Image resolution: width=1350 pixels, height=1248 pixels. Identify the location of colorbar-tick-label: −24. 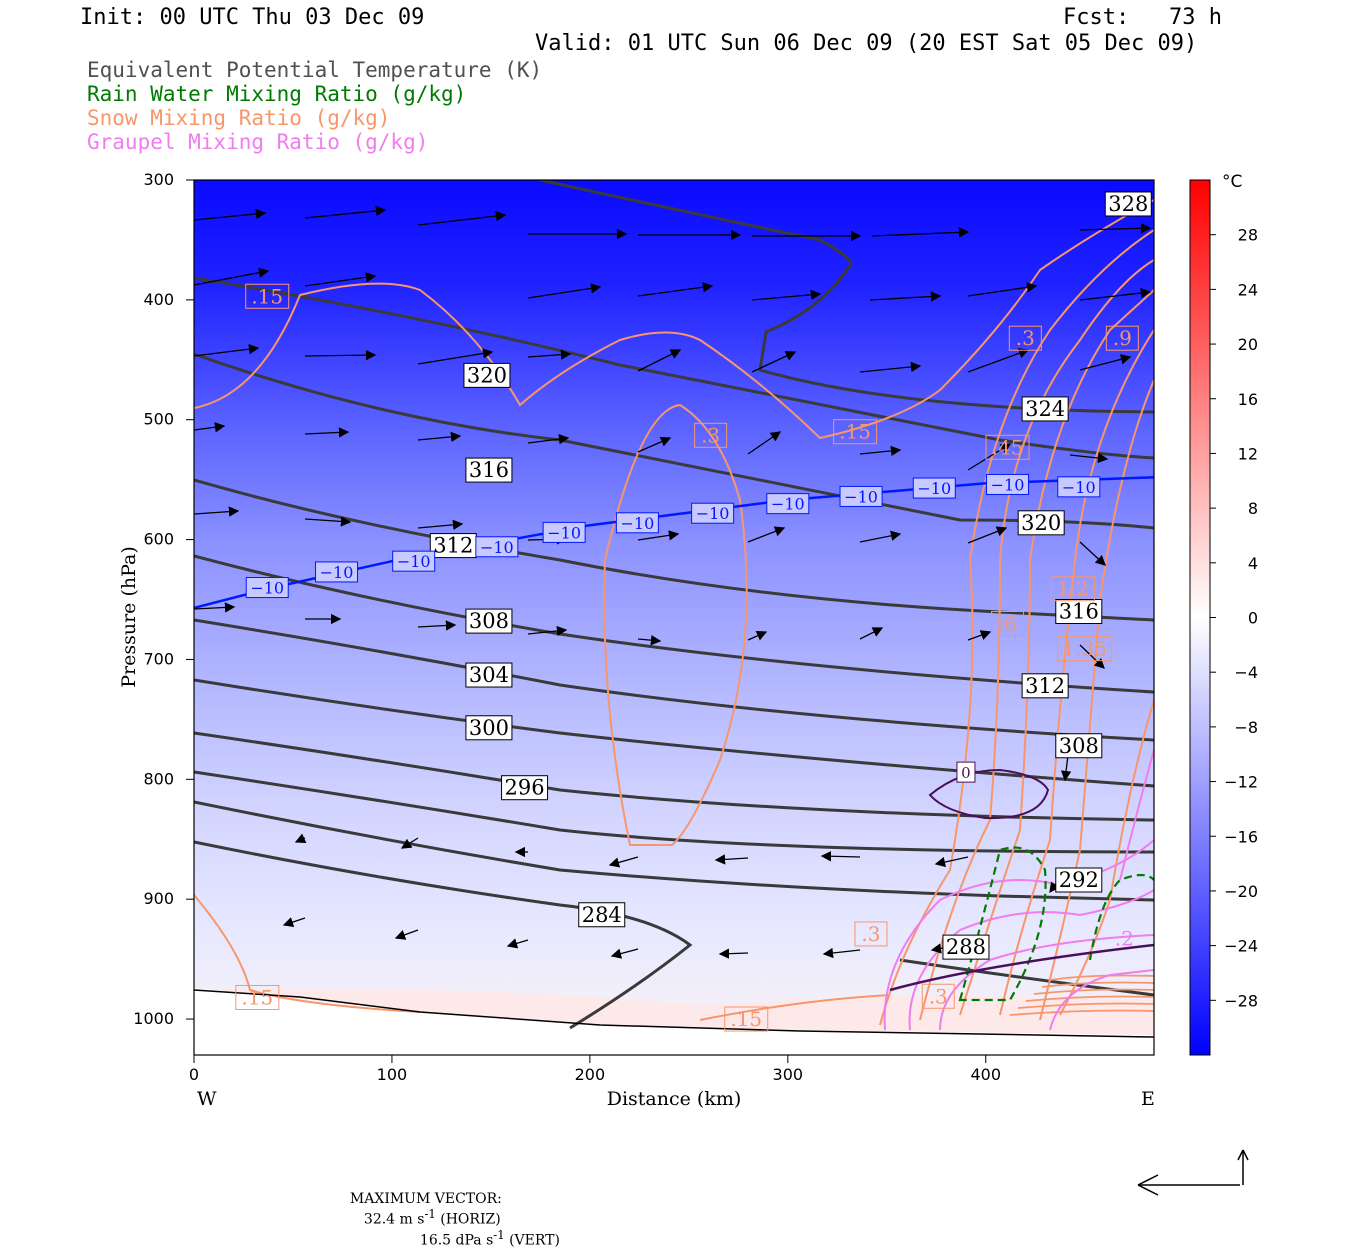
(1241, 946).